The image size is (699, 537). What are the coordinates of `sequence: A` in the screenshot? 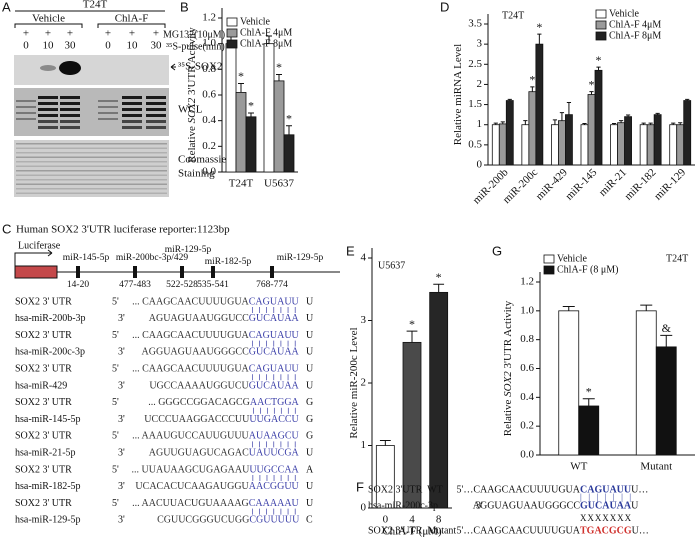 It's located at (310, 469).